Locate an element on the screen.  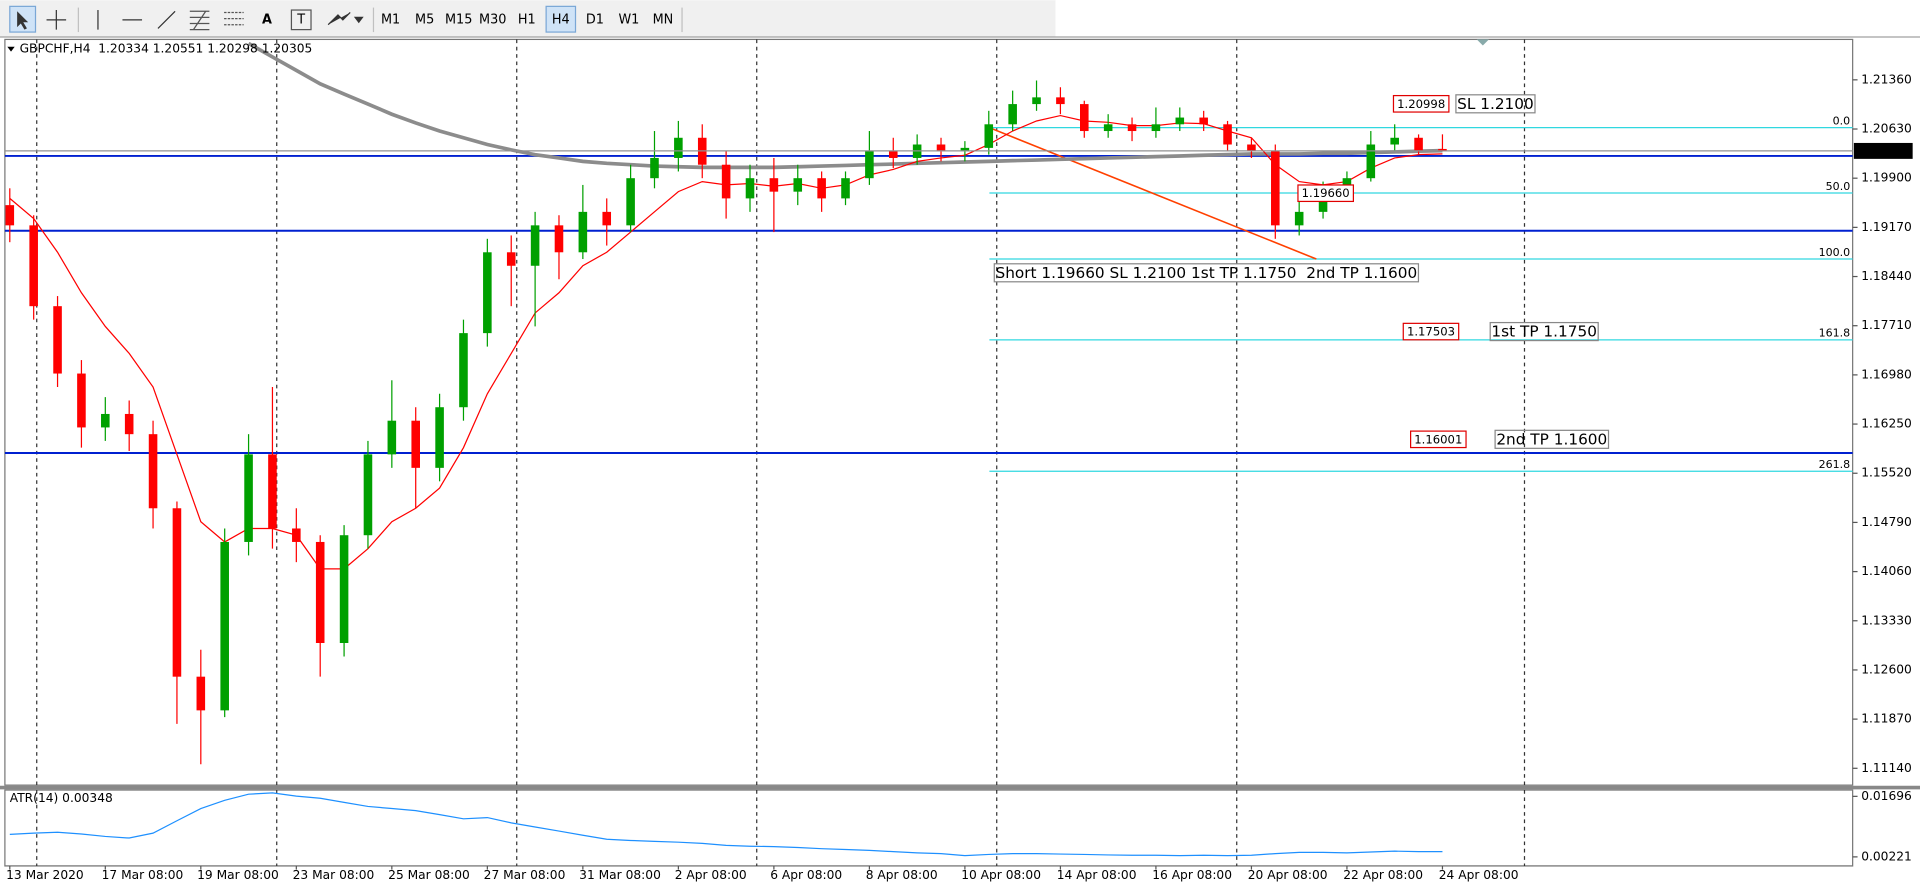
y-tick-label: 1.16250 is located at coordinates (1886, 424).